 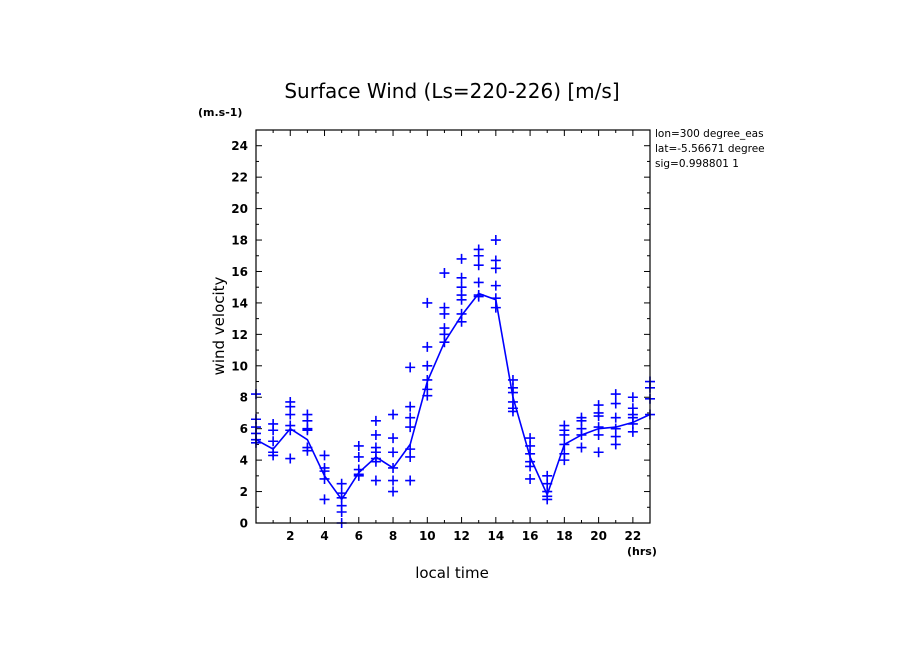 What do you see at coordinates (244, 492) in the screenshot?
I see `y-tick-label: 2` at bounding box center [244, 492].